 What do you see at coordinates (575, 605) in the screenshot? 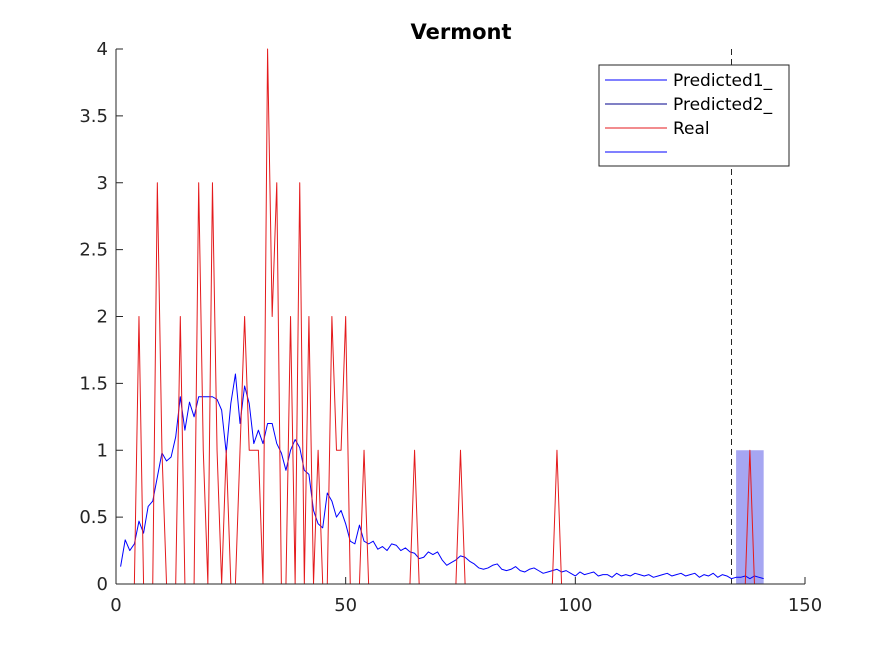
I see `x-tick-label: 100` at bounding box center [575, 605].